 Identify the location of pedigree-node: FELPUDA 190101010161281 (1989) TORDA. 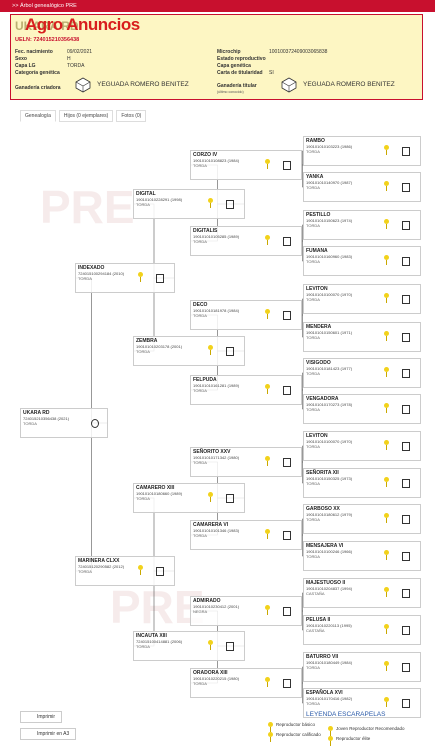
(246, 390).